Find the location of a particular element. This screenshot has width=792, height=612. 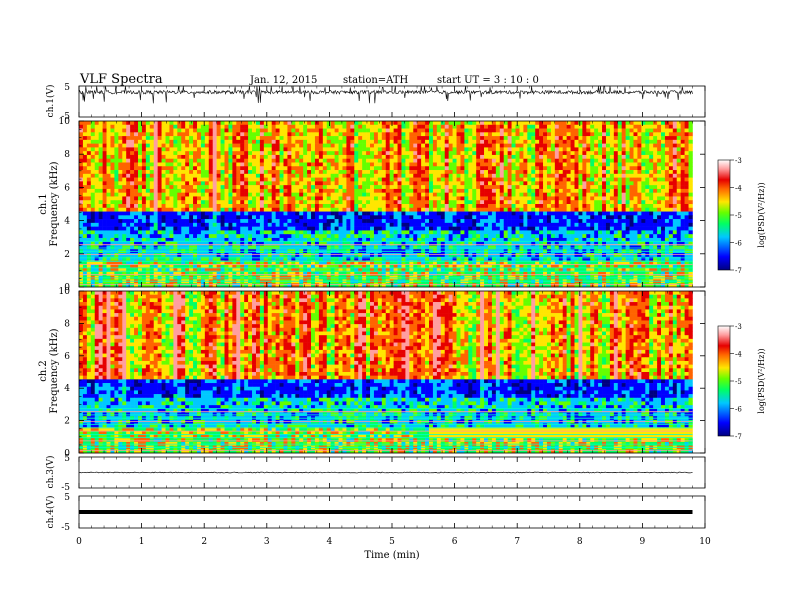

ch4-waveform-line is located at coordinates (386, 512).